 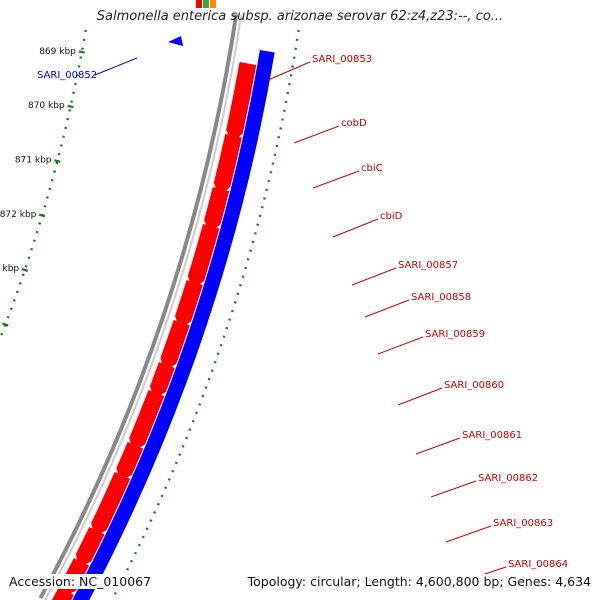 What do you see at coordinates (492, 435) in the screenshot?
I see `gene-label: SARI_00861` at bounding box center [492, 435].